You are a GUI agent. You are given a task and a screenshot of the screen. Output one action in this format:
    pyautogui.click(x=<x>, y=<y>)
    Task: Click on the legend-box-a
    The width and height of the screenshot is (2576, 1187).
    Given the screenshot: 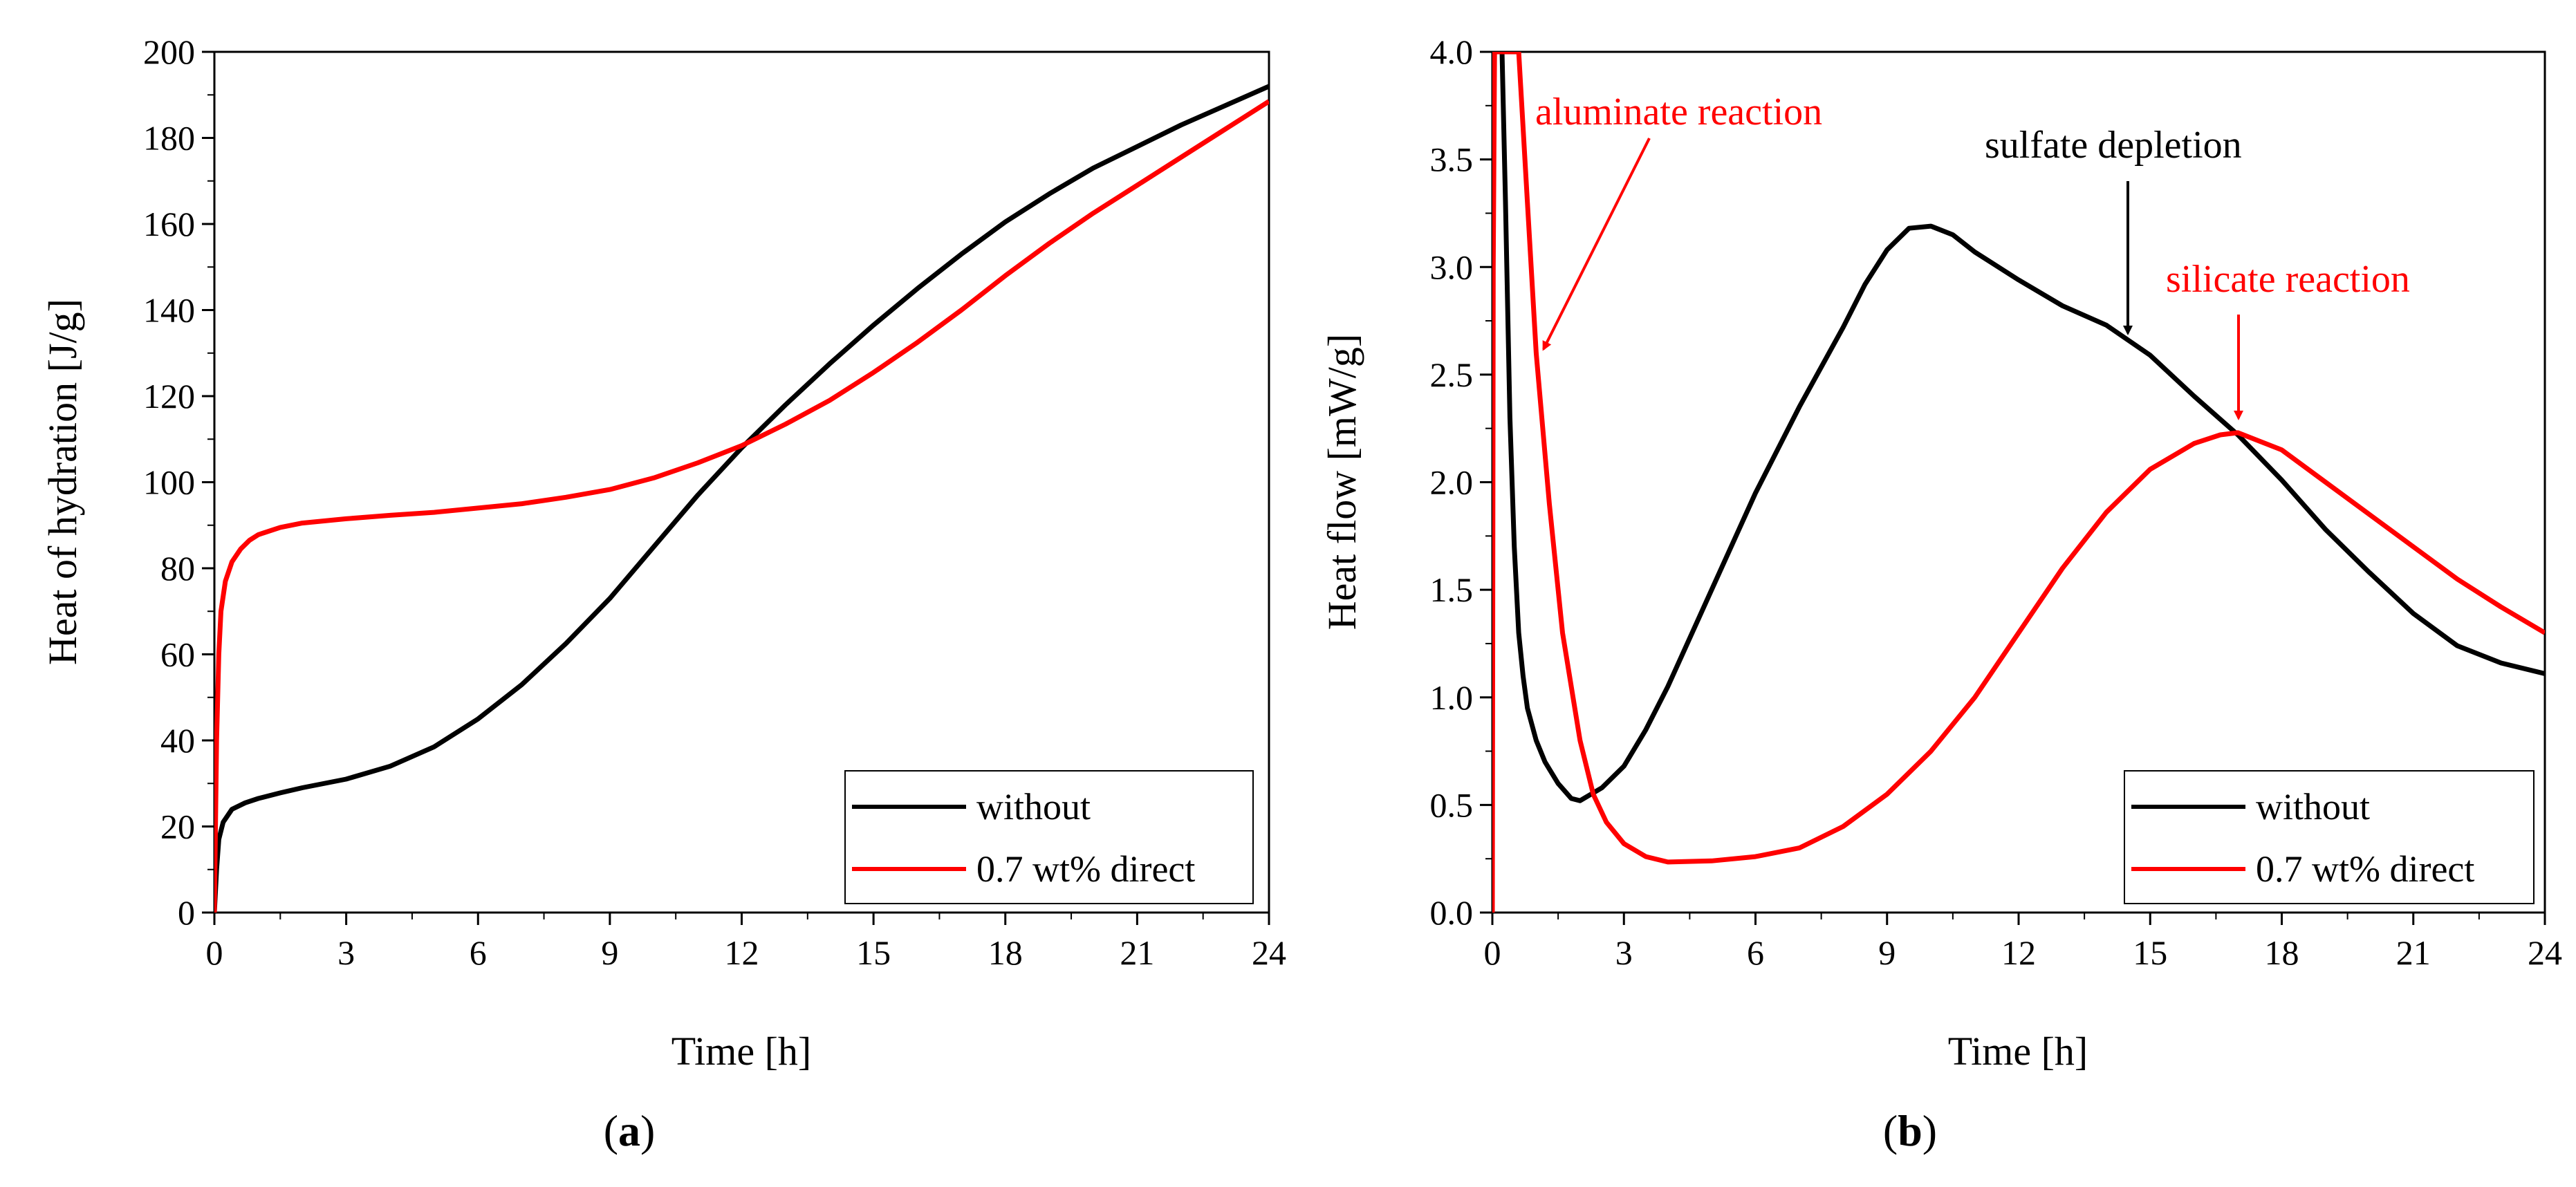 What is the action you would take?
    pyautogui.click(x=1049, y=837)
    